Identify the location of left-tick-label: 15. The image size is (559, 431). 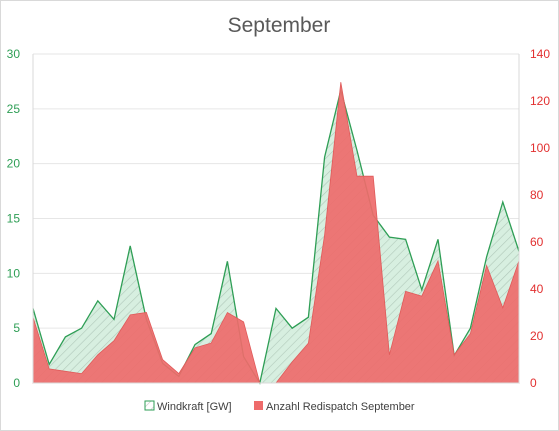
(14, 219).